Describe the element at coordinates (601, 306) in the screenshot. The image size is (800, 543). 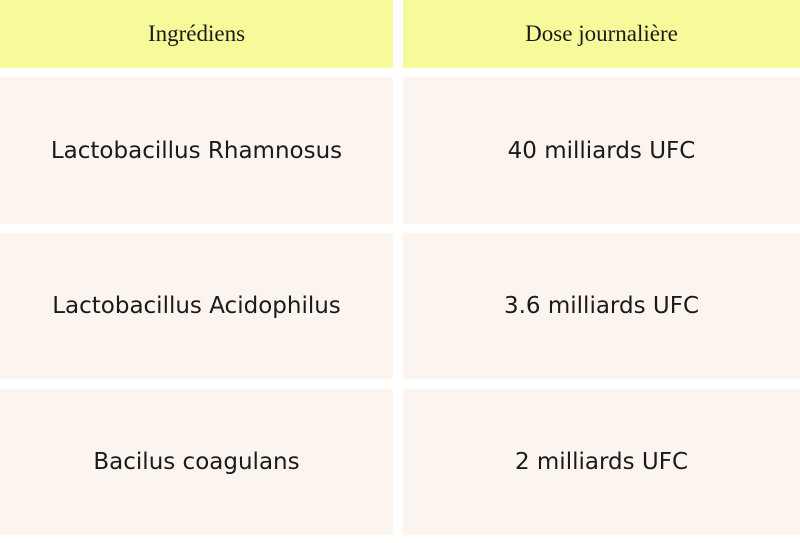
I see `table-cell-dose: 3.6 milliards UFC` at that location.